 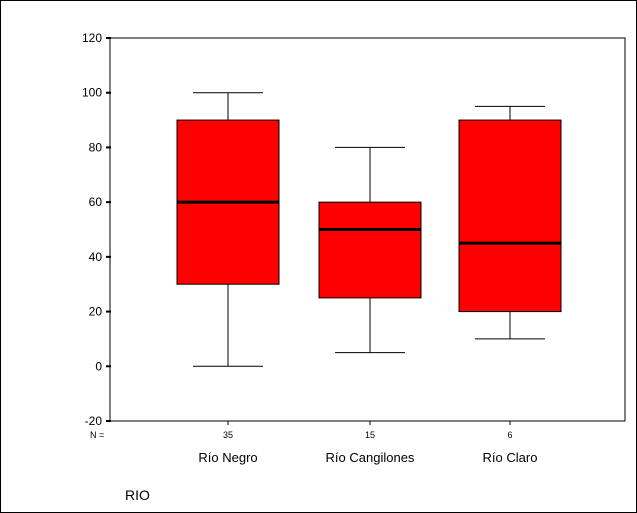 I want to click on y-tick-label: 40, so click(x=96, y=257).